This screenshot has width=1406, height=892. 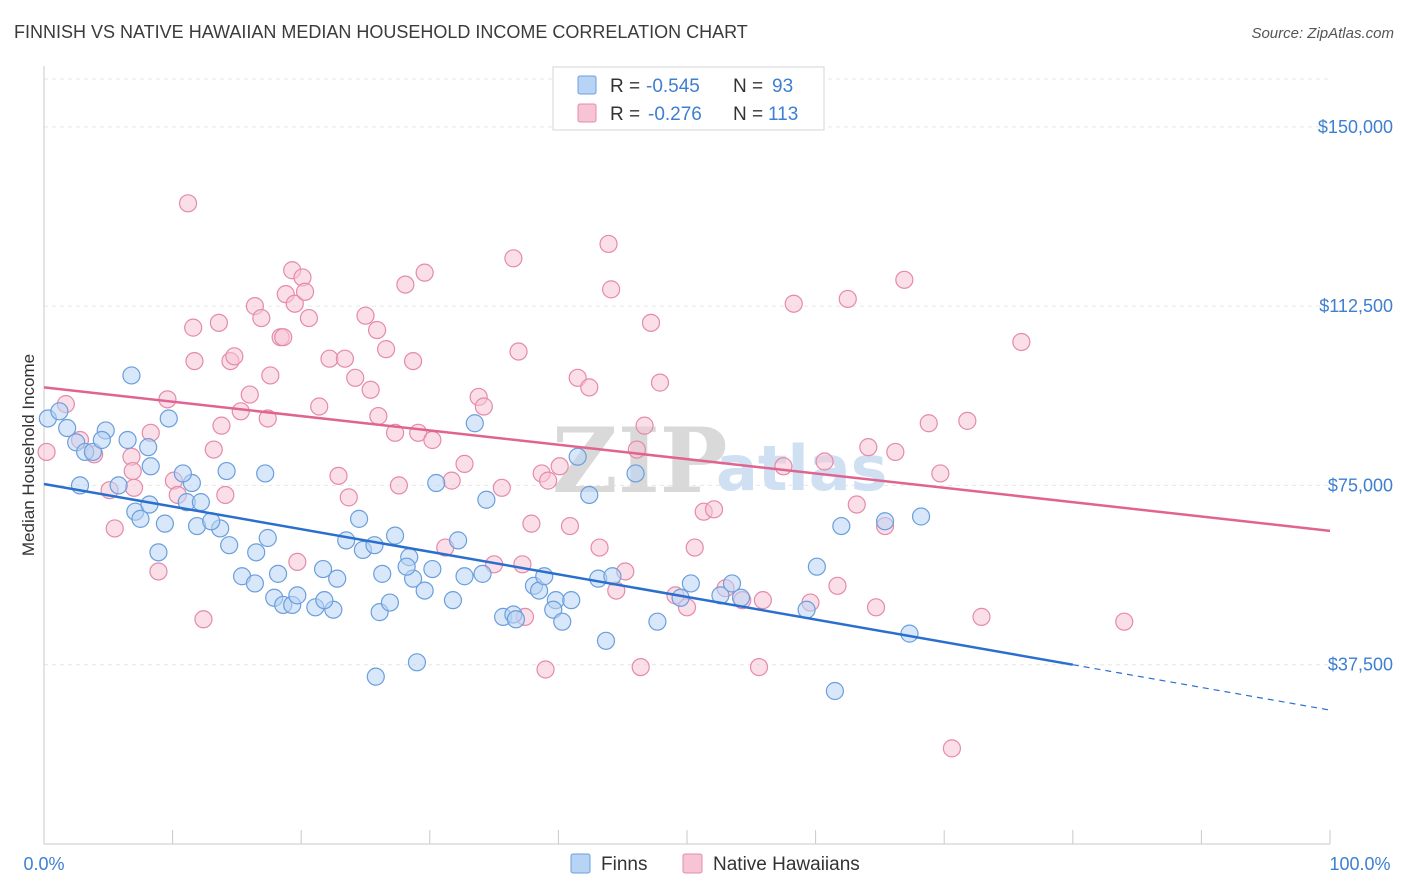 What do you see at coordinates (625, 86) in the screenshot?
I see `legend-r-label-finns: R =` at bounding box center [625, 86].